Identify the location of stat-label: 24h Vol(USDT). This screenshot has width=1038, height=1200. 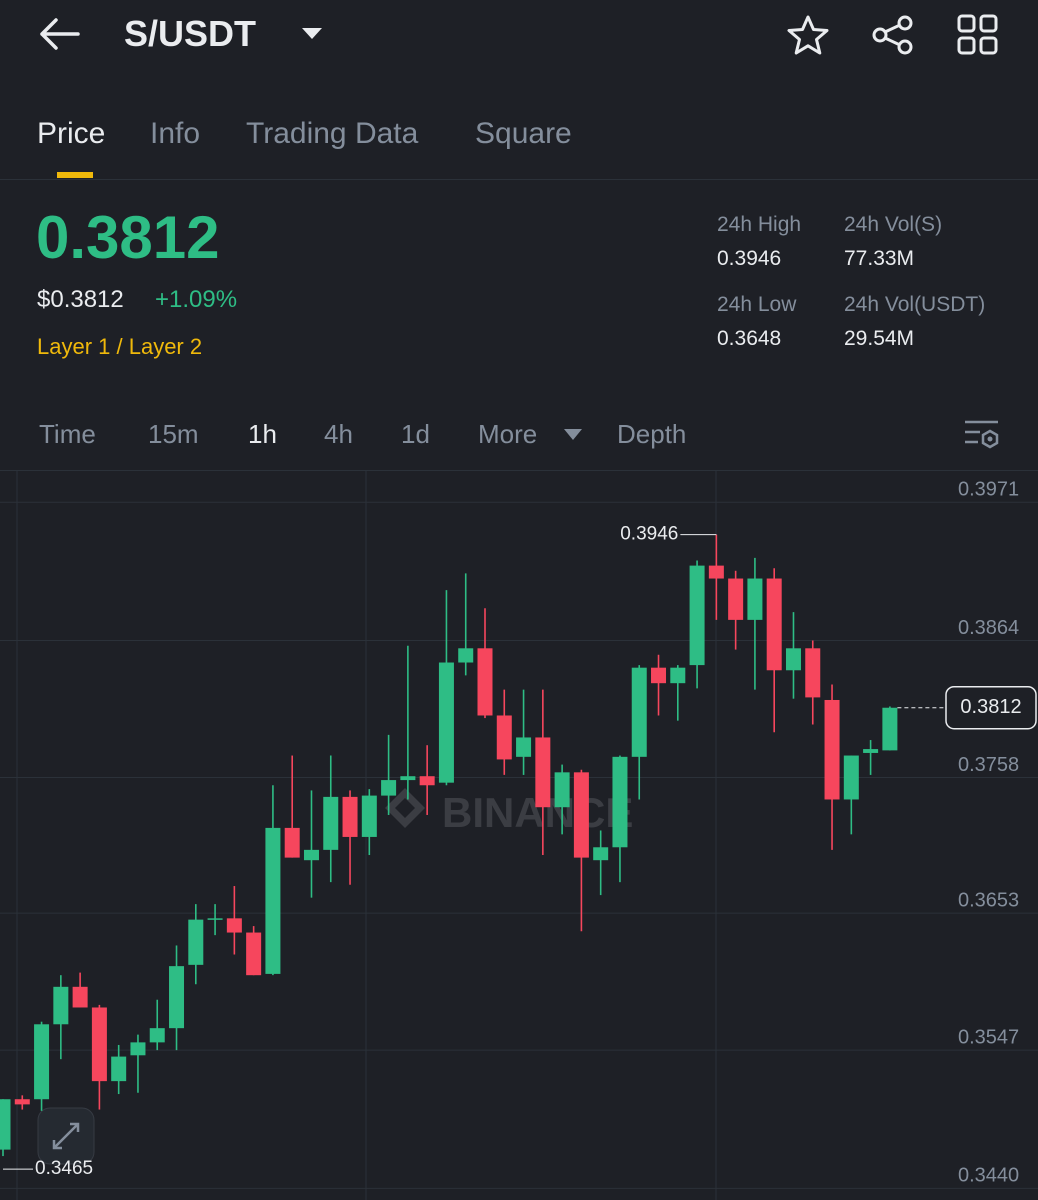
(915, 304).